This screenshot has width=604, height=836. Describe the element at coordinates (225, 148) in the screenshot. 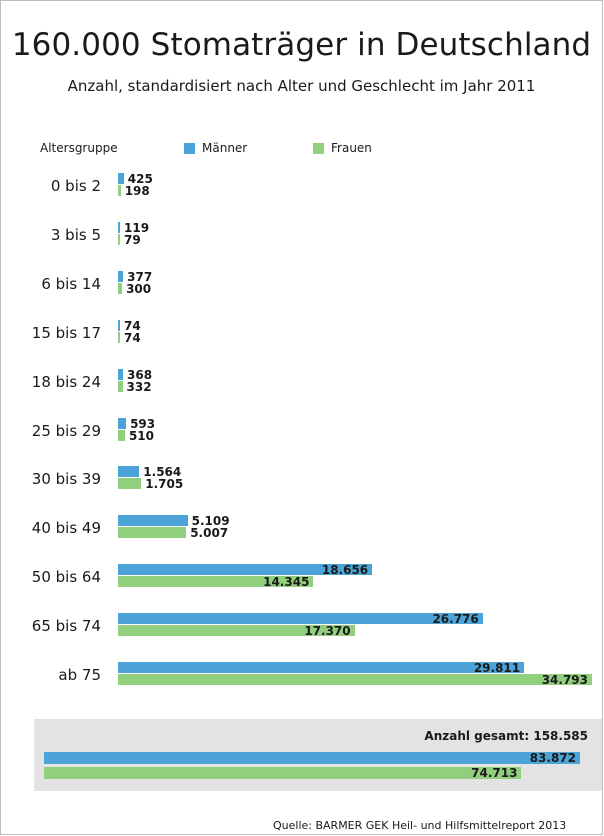

I see `legend-label-men: Männer` at that location.